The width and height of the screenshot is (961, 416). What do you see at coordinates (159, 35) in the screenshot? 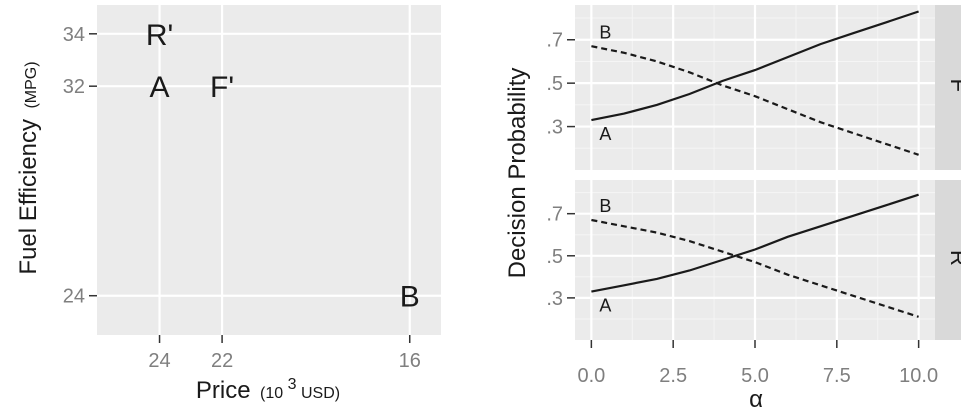
I see `alternative-point-label: R'` at bounding box center [159, 35].